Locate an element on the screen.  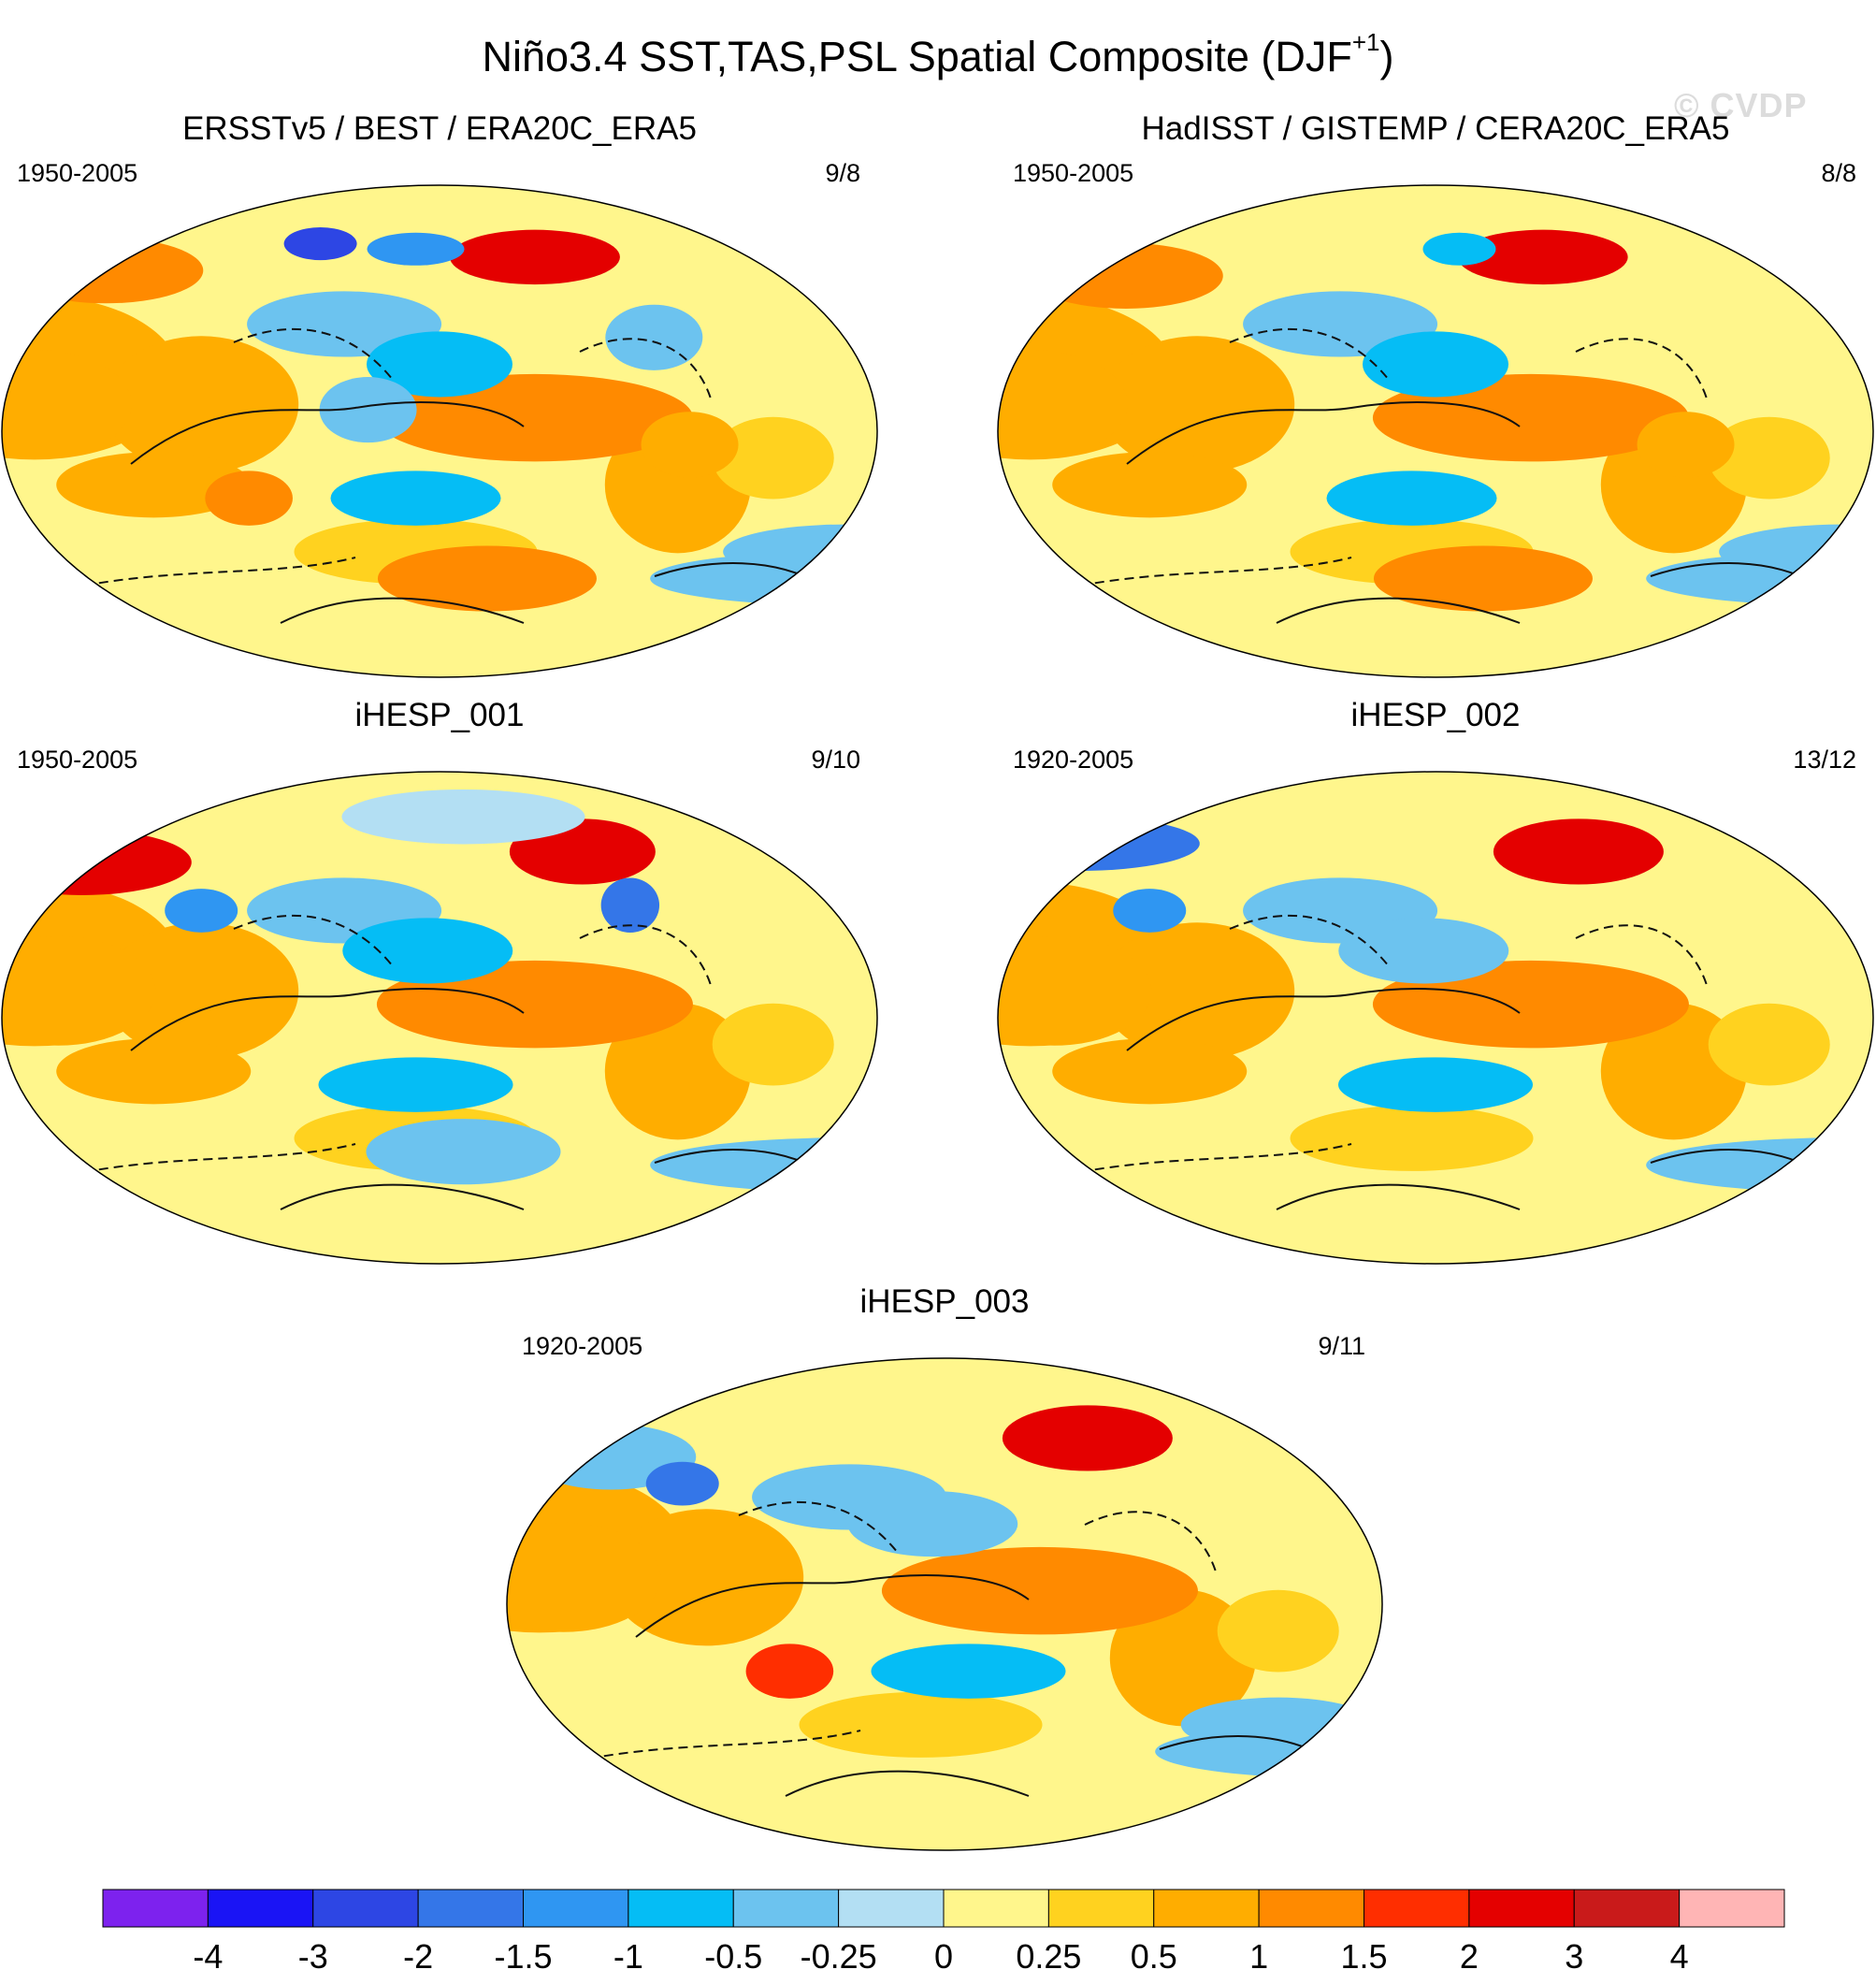
map-panel-ihesp-001: iHESP_001 1950-2005 9/10 is located at coordinates (439, 982).